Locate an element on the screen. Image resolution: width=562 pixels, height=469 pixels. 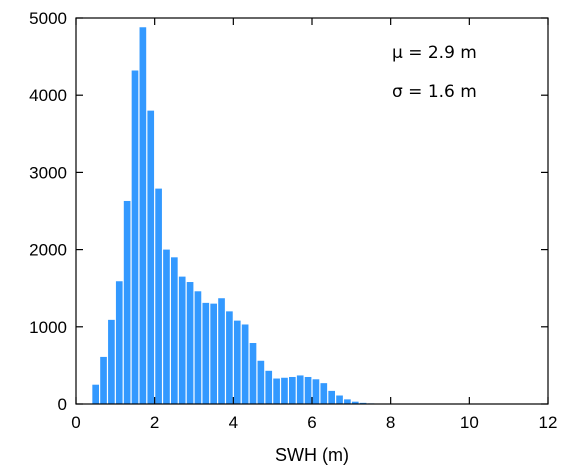
x-tick-label: 2 is located at coordinates (154, 422).